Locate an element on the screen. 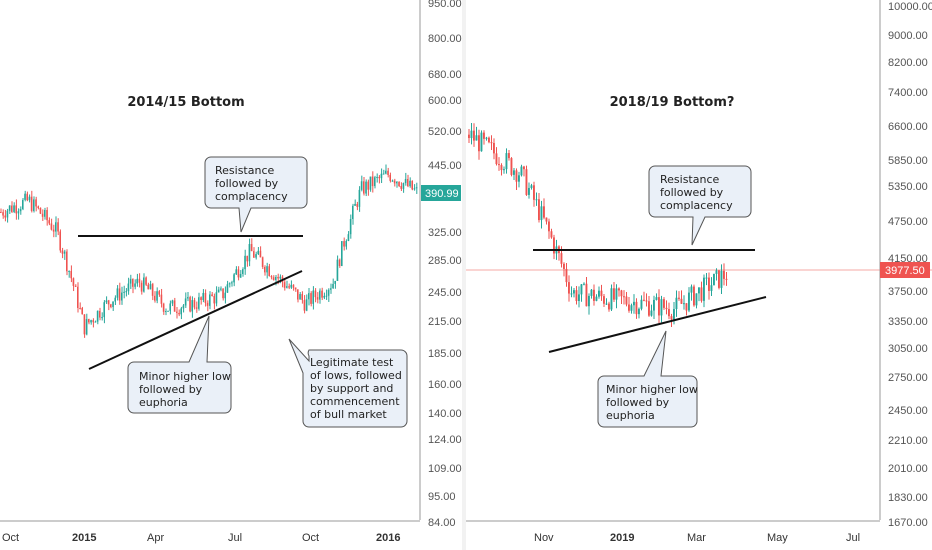 The image size is (932, 550). y-tick-label: 5350.00 is located at coordinates (908, 187).